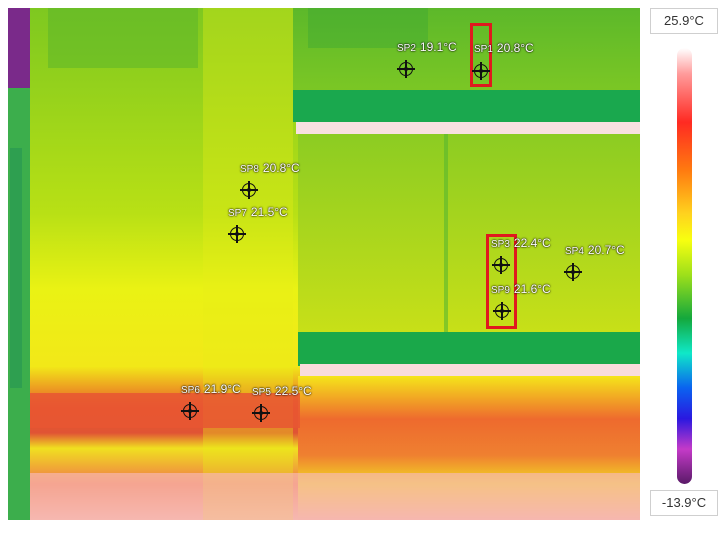 The height and width of the screenshot is (555, 720). What do you see at coordinates (684, 503) in the screenshot?
I see `scale-min-label: -13.9°C` at bounding box center [684, 503].